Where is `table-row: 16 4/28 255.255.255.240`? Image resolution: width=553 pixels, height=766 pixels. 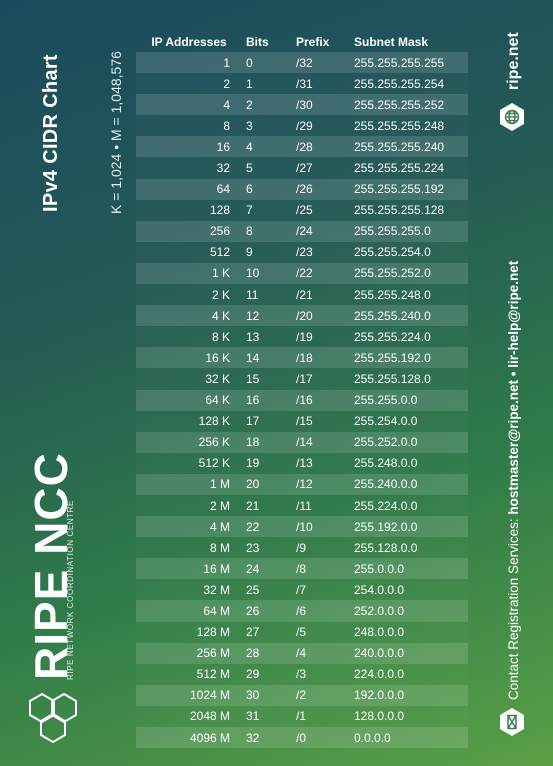
table-row: 16 4/28 255.255.255.240 is located at coordinates (302, 147).